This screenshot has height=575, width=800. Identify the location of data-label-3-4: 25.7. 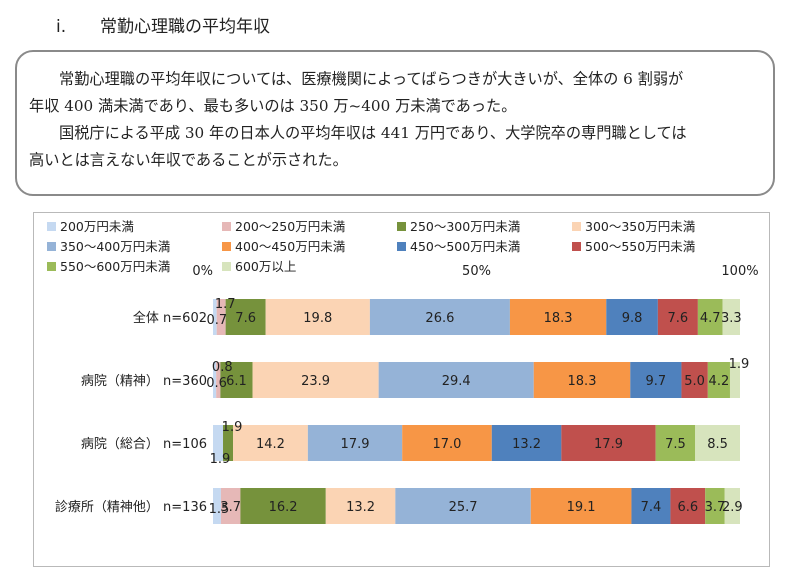
(463, 507).